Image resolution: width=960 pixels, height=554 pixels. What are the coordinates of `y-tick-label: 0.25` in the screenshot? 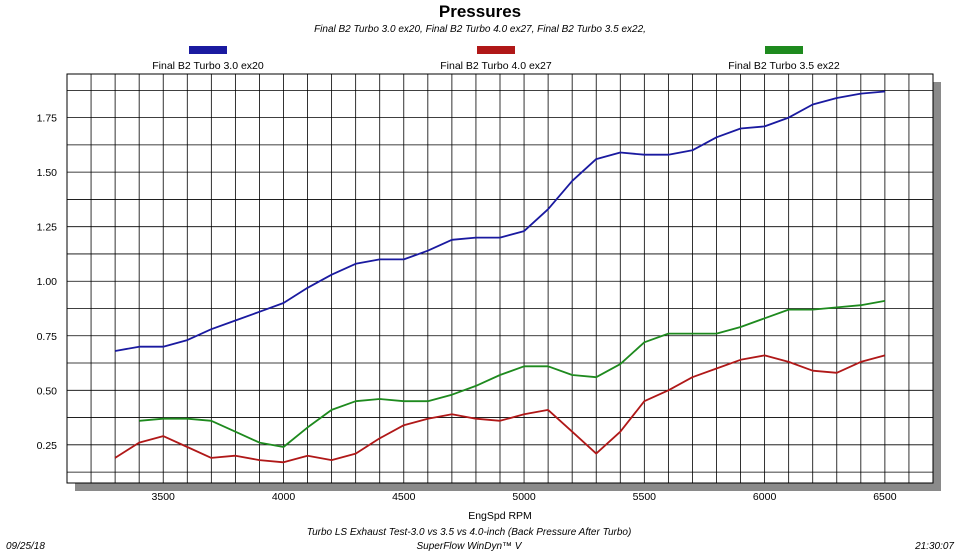 It's located at (47, 446).